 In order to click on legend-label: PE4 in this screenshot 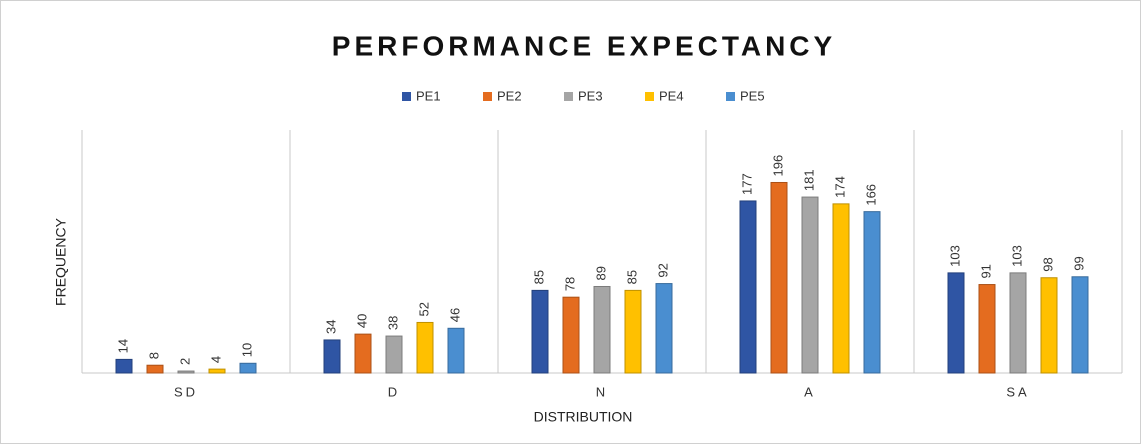, I will do `click(671, 95)`.